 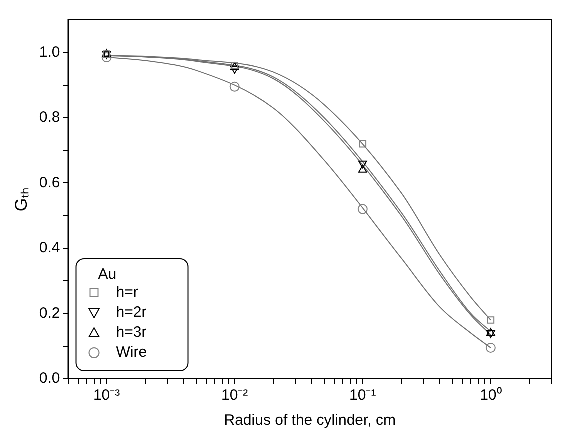 What do you see at coordinates (127, 293) in the screenshot?
I see `legend-label: h=r` at bounding box center [127, 293].